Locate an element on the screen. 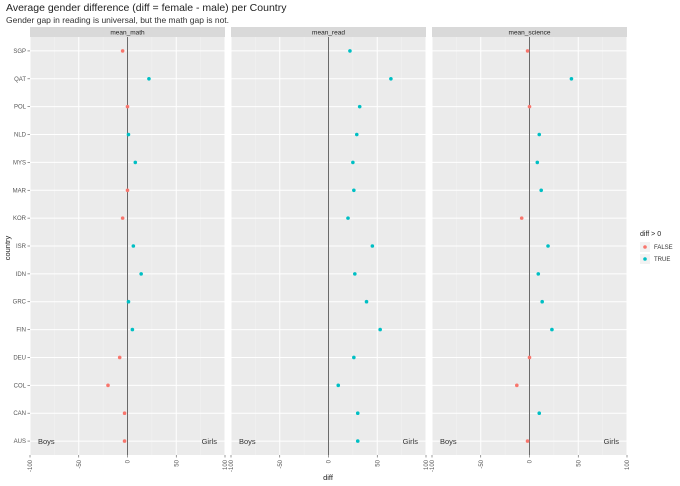 The image size is (680, 486). y-tick-label-KOR: KOR is located at coordinates (20, 219).